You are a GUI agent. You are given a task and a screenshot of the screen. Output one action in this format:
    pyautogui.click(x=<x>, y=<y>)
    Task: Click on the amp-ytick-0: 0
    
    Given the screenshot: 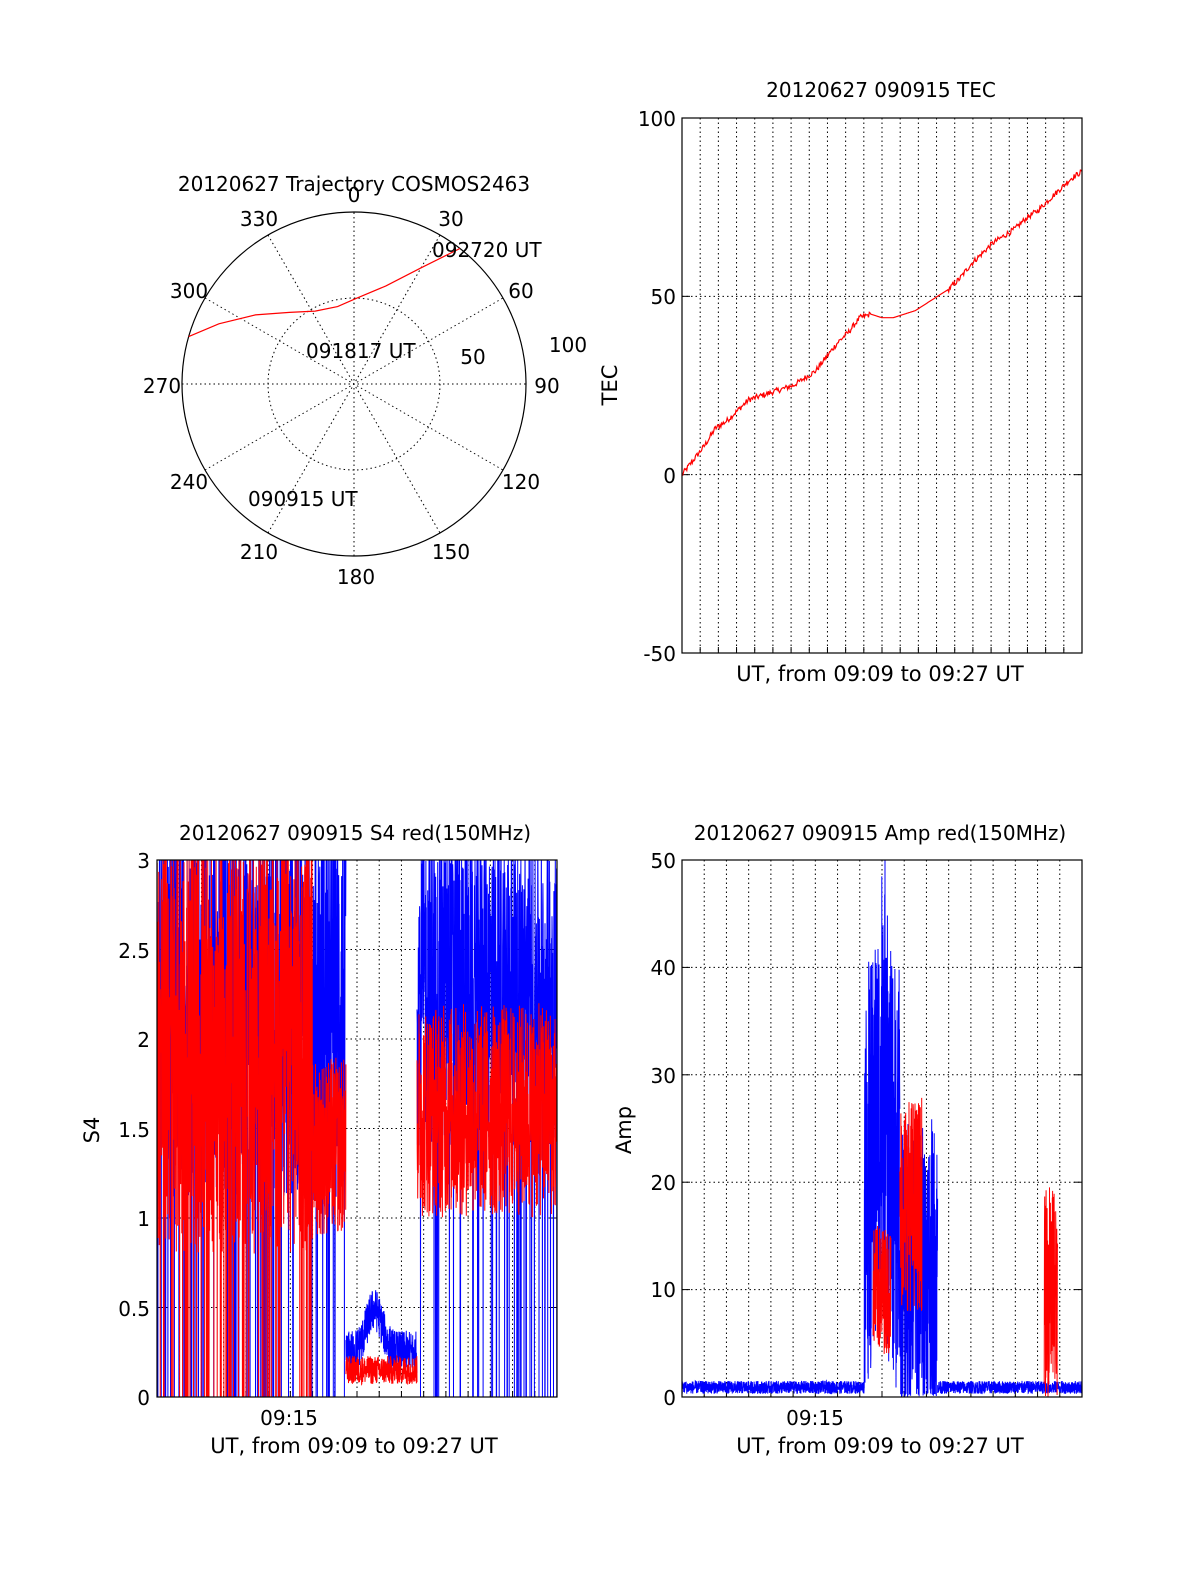 What is the action you would take?
    pyautogui.click(x=669, y=1398)
    